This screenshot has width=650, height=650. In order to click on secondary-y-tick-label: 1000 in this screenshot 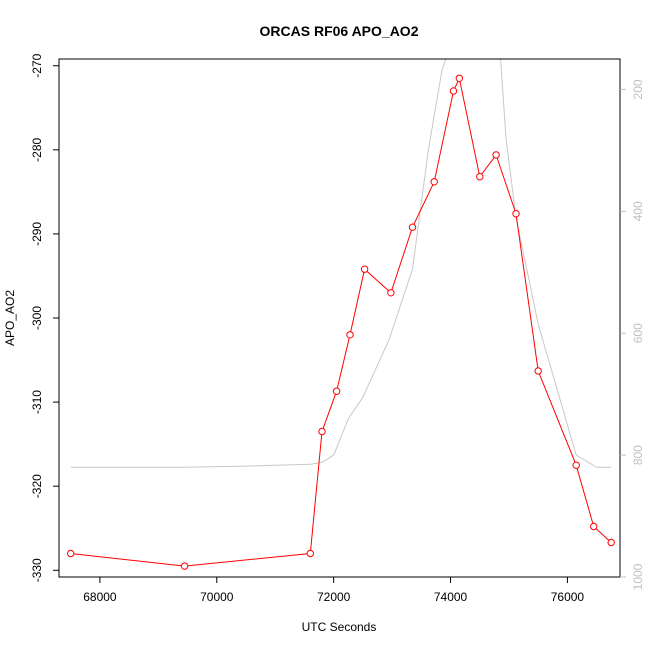, I will do `click(638, 576)`.